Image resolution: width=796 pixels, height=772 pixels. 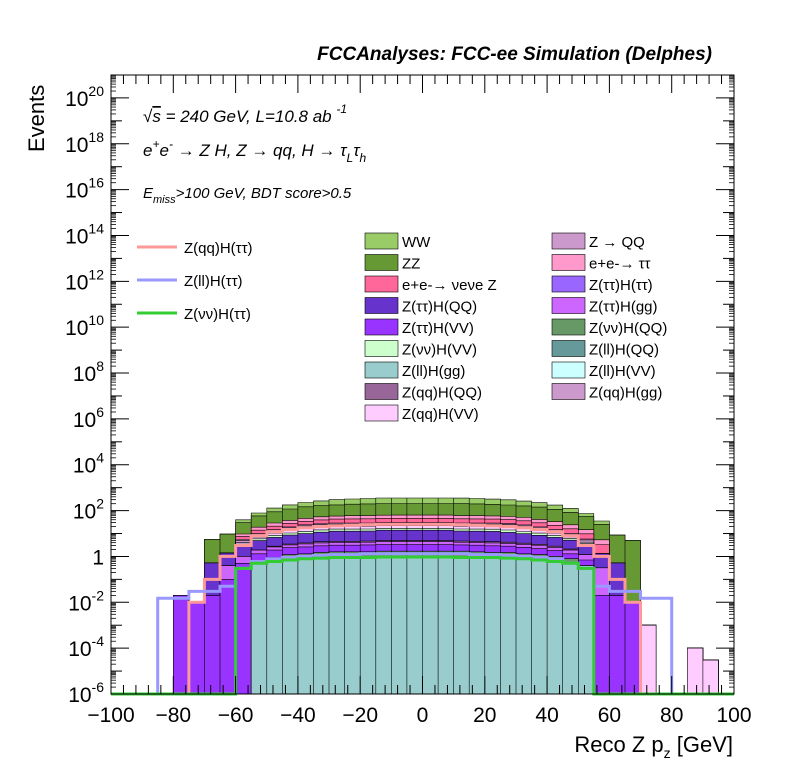 What do you see at coordinates (88, 510) in the screenshot?
I see `y-tick-label: 10²` at bounding box center [88, 510].